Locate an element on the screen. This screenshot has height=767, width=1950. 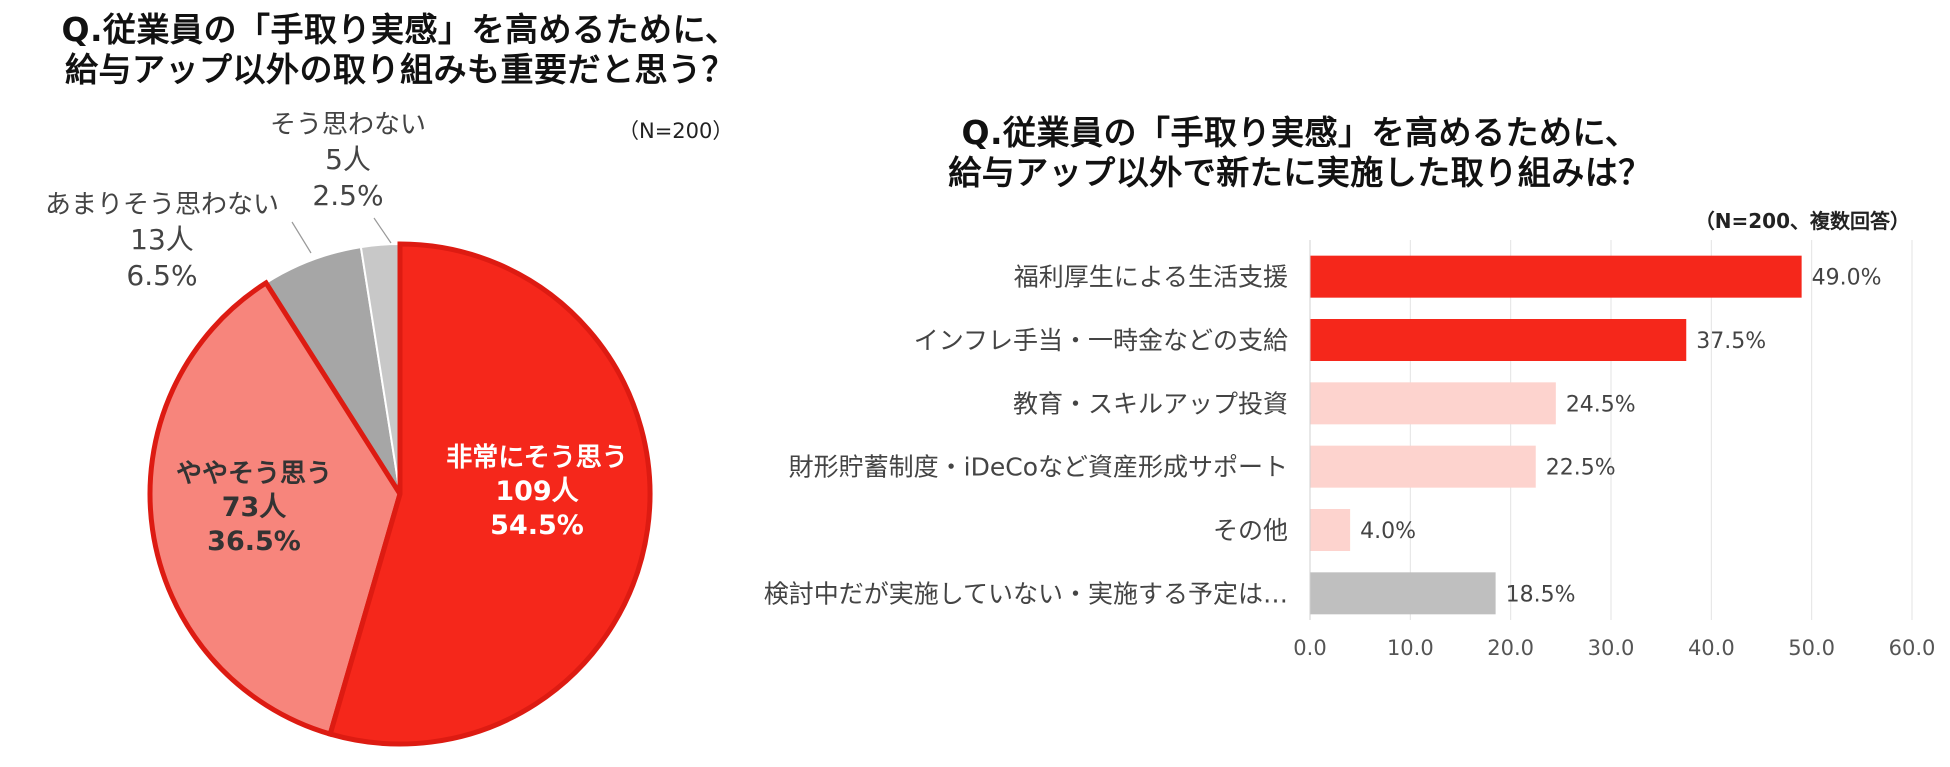
pie-label-1-count: 109人 is located at coordinates (536, 491).